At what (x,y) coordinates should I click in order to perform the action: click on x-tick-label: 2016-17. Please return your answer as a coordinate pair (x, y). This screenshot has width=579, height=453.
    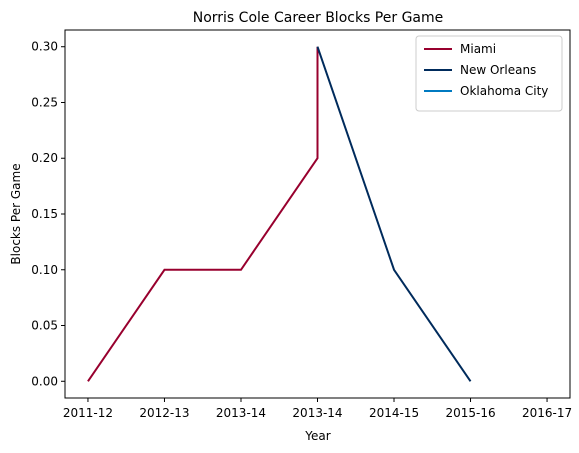
    Looking at the image, I should click on (547, 413).